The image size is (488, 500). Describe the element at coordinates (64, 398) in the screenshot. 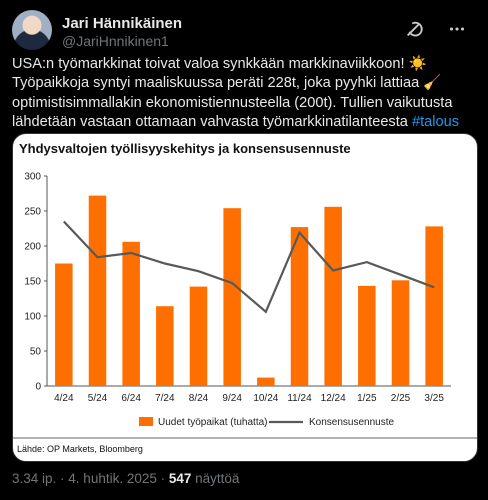

I see `x-tick-label: 4/24` at that location.